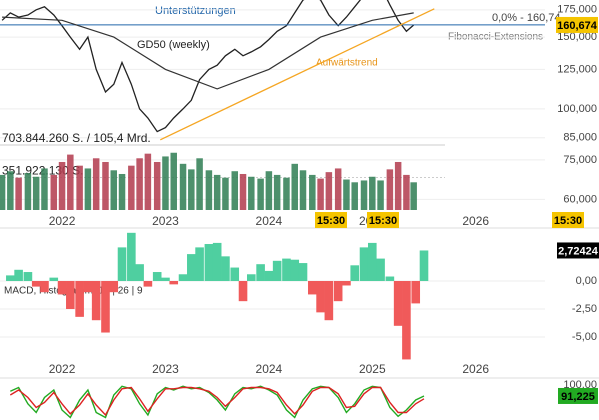 This screenshot has width=599, height=420. I want to click on x-tick-label: 2025, so click(372, 369).